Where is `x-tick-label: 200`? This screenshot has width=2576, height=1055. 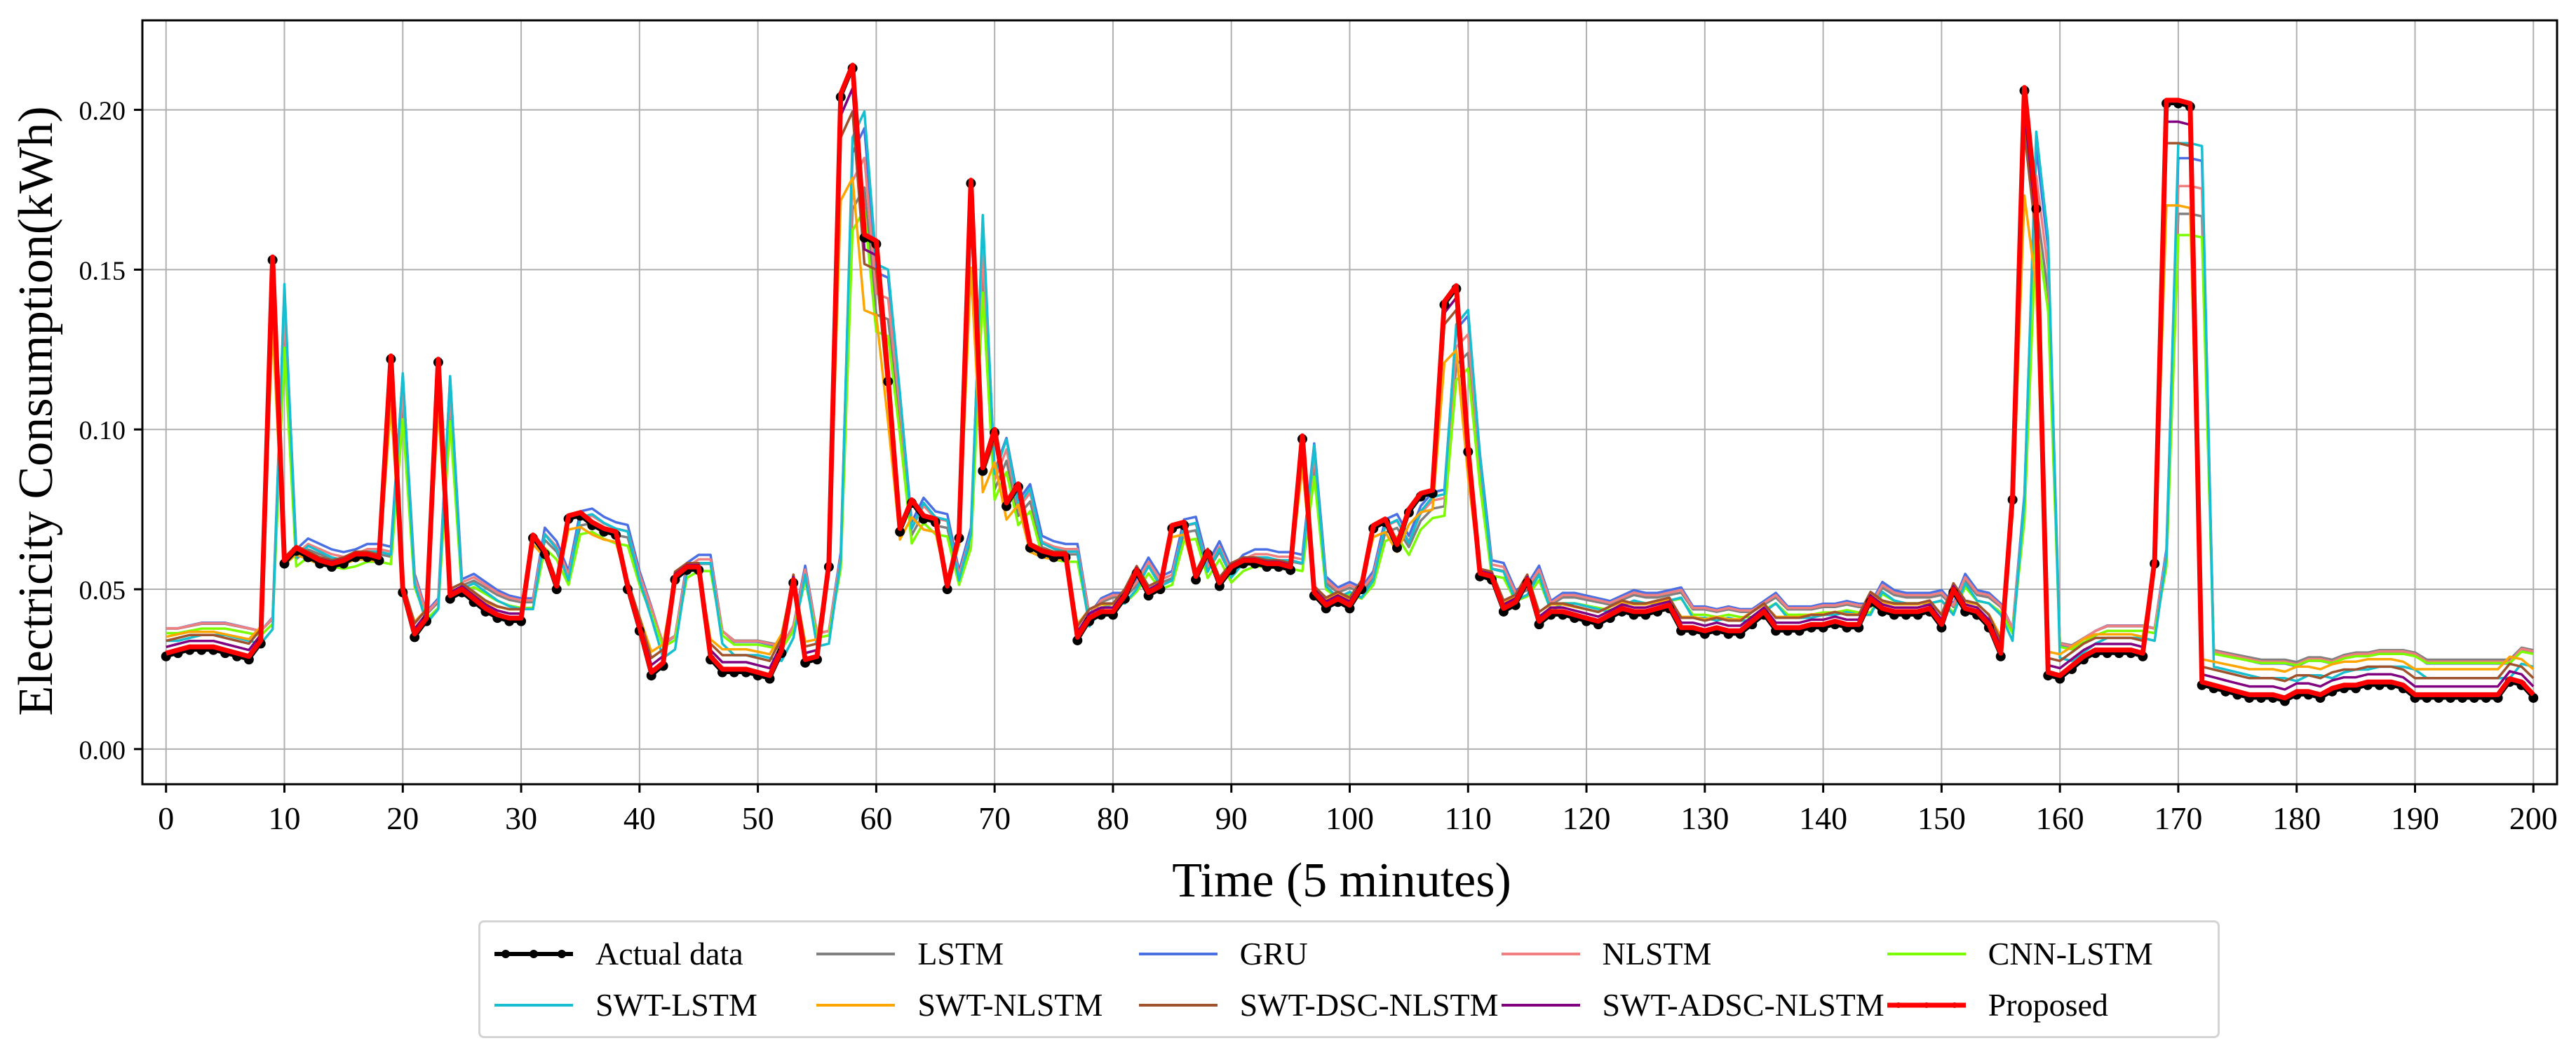 x-tick-label: 200 is located at coordinates (2533, 818).